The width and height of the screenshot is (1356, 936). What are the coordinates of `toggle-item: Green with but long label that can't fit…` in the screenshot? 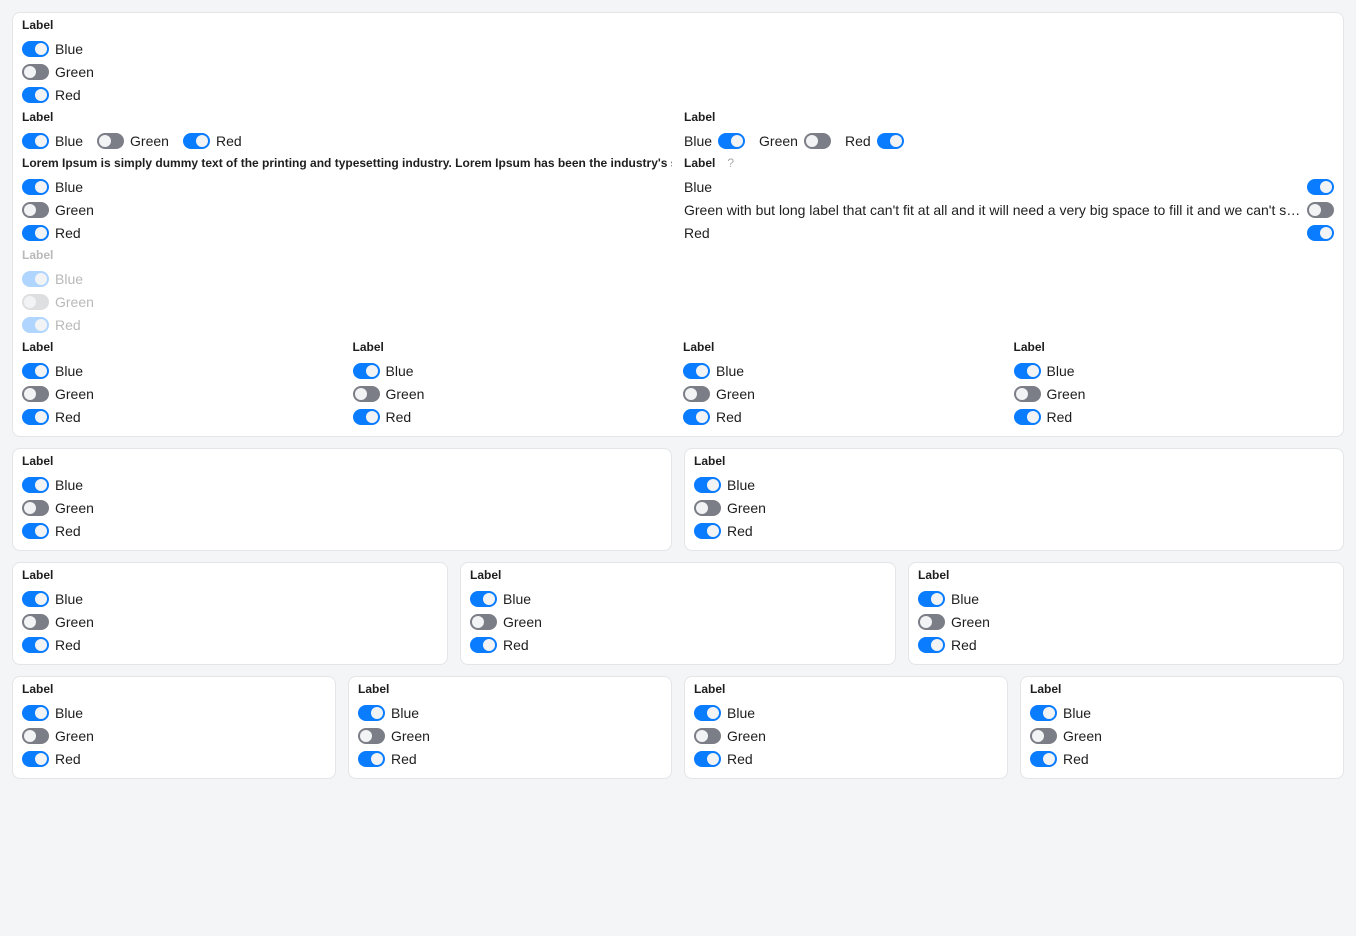 It's located at (1009, 209).